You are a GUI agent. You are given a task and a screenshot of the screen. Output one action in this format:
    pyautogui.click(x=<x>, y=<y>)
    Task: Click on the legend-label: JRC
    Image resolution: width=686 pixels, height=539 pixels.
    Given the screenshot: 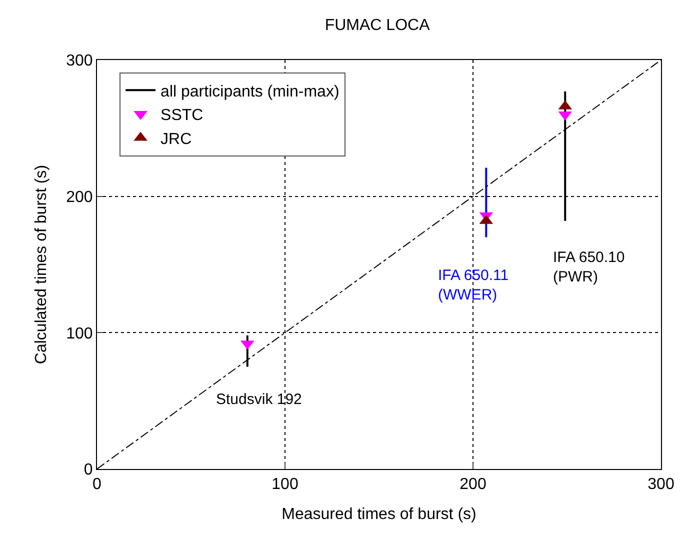 What is the action you would take?
    pyautogui.click(x=176, y=139)
    